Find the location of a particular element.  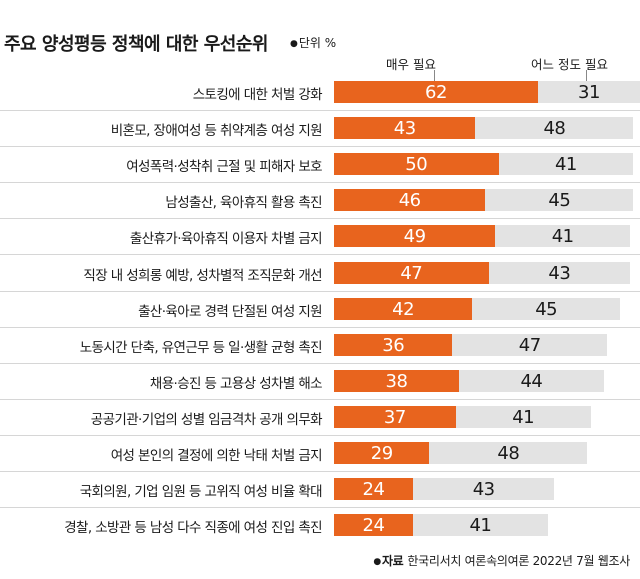

category-label: 여성폭력·성착취 근절 및 피해자 보호 is located at coordinates (224, 167).